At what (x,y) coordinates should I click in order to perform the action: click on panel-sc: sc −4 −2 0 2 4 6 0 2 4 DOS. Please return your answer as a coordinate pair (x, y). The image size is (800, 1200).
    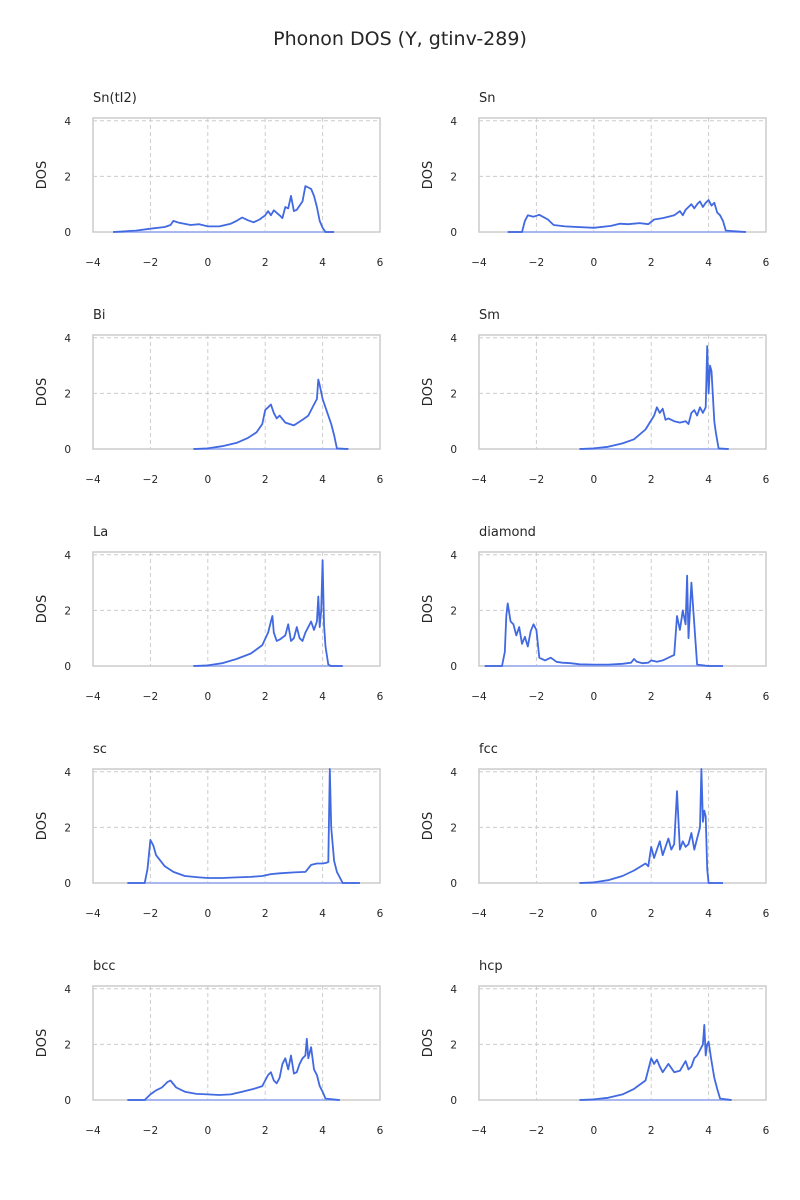
    Looking at the image, I should click on (209, 831).